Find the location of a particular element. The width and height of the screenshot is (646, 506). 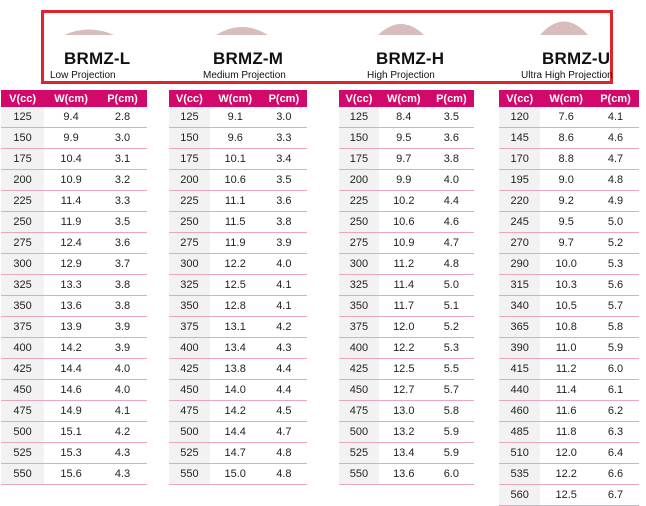

width-cell: 15.6 is located at coordinates (71, 474).